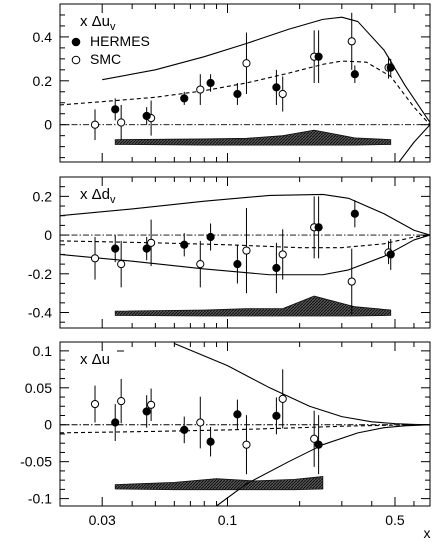 The width and height of the screenshot is (440, 546). I want to click on x-tick-label: 0.1, so click(228, 520).